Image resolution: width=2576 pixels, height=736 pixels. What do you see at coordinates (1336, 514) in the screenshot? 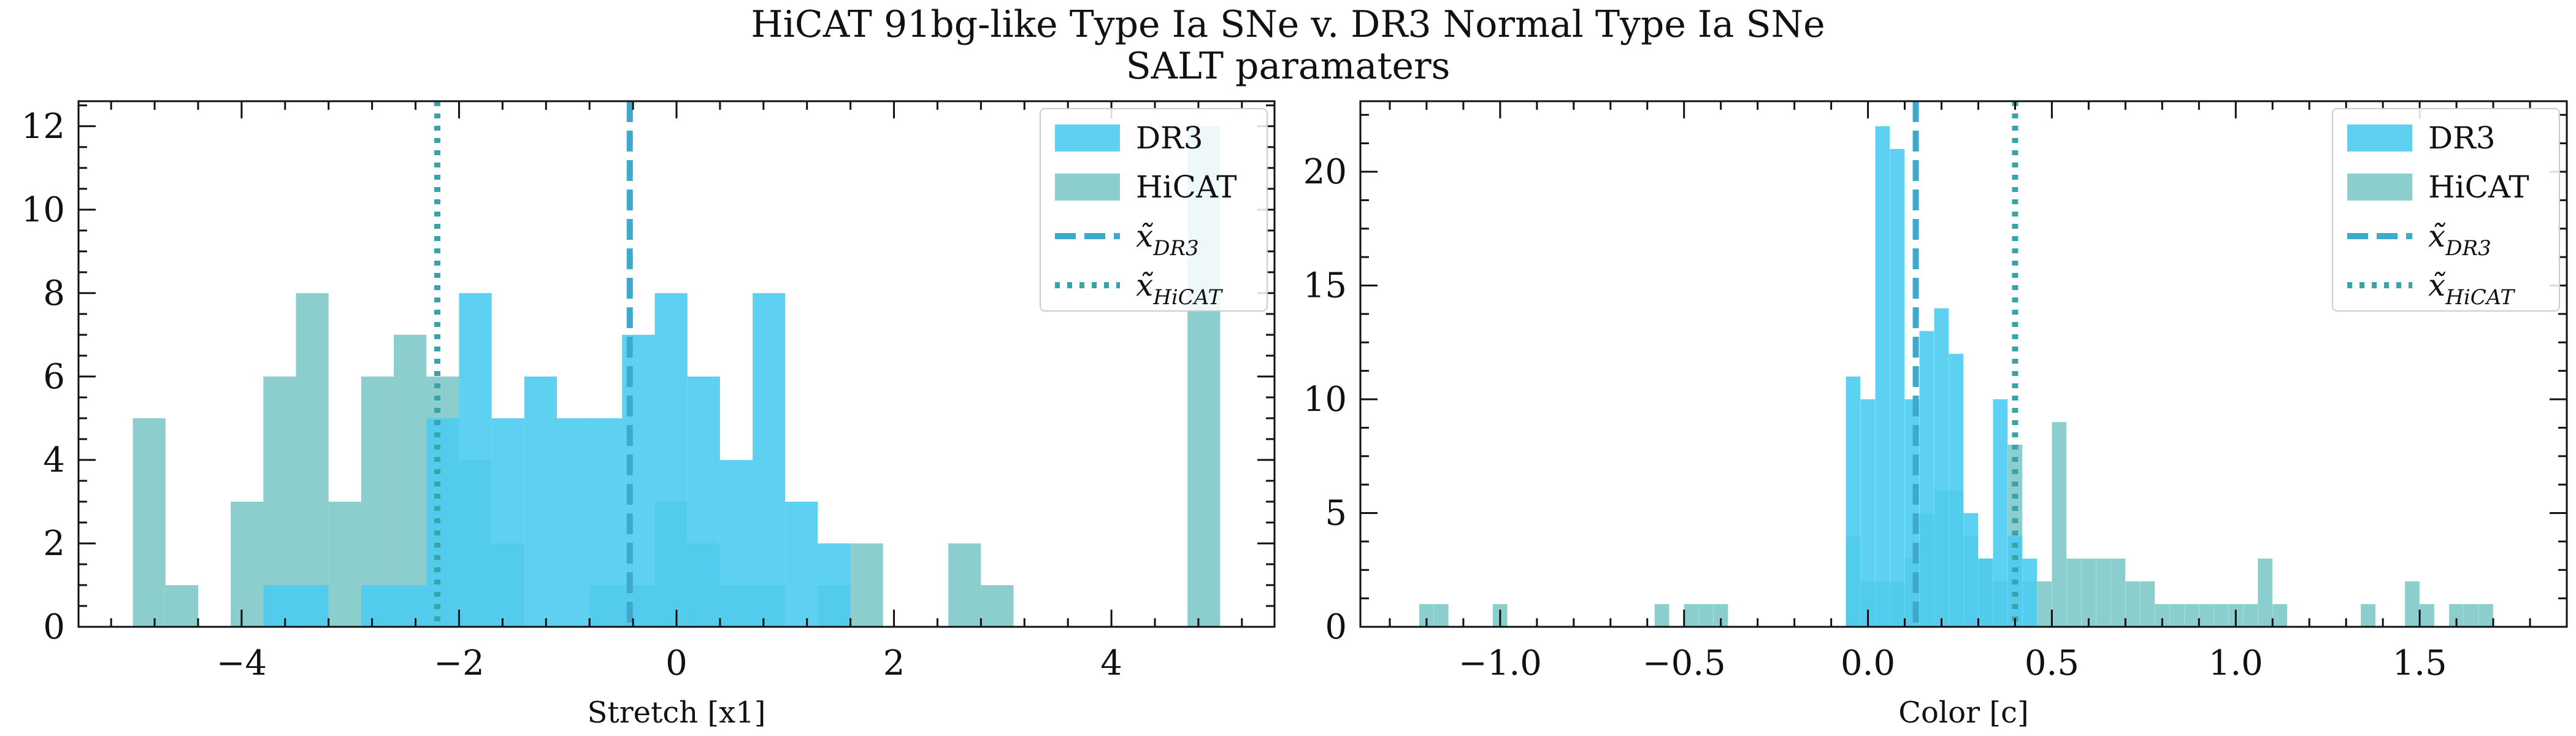
I see `y-tick-label: 5` at bounding box center [1336, 514].